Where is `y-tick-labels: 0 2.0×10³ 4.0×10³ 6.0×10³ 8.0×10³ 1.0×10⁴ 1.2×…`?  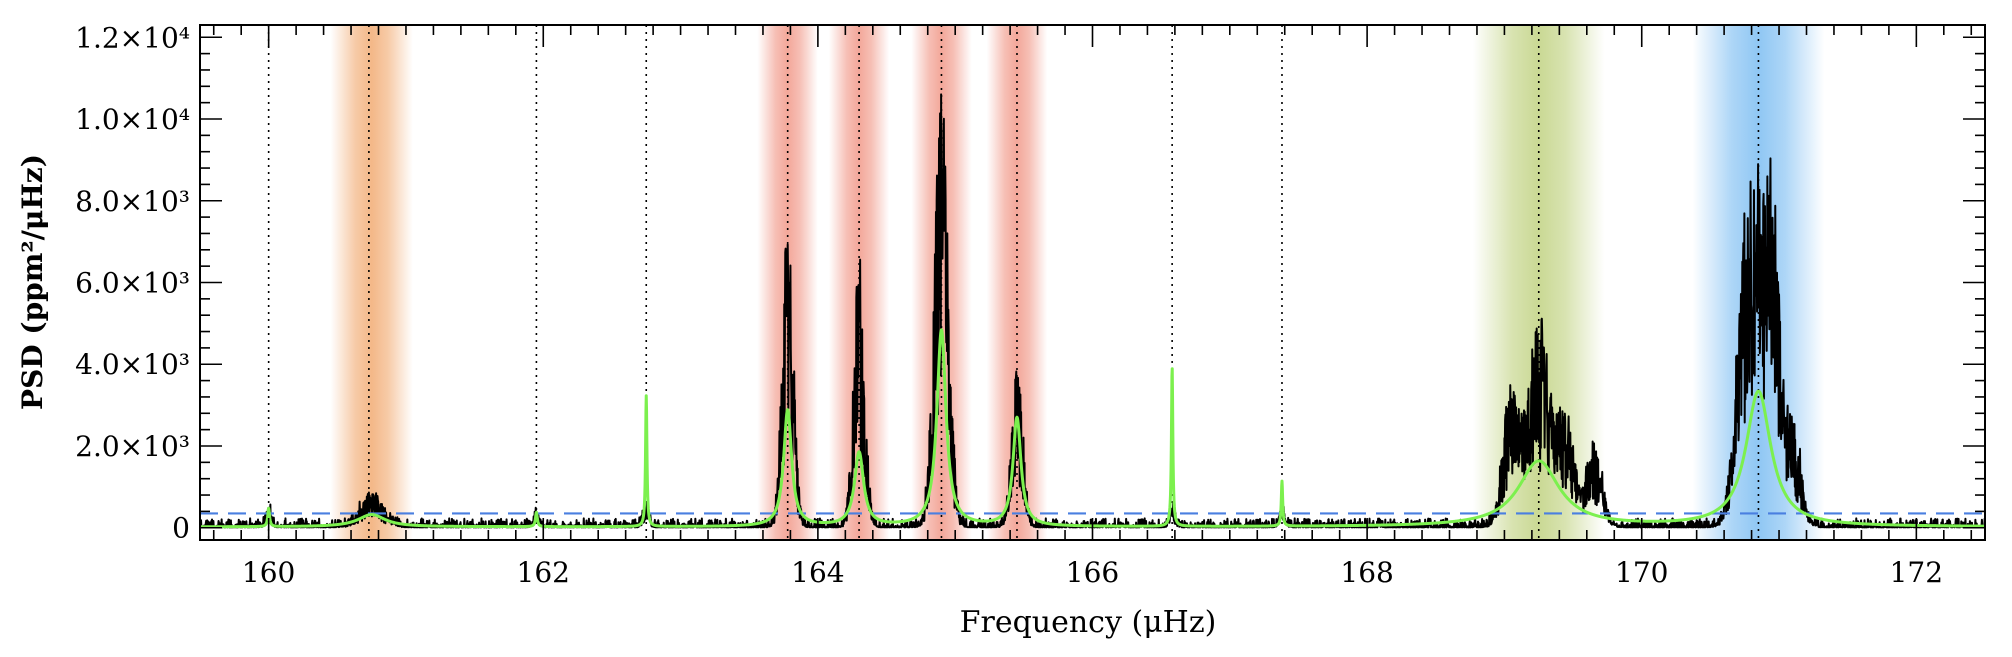
y-tick-labels: 0 2.0×10³ 4.0×10³ 6.0×10³ 8.0×10³ 1.0×10⁴ 1.2×… is located at coordinates (132, 282).